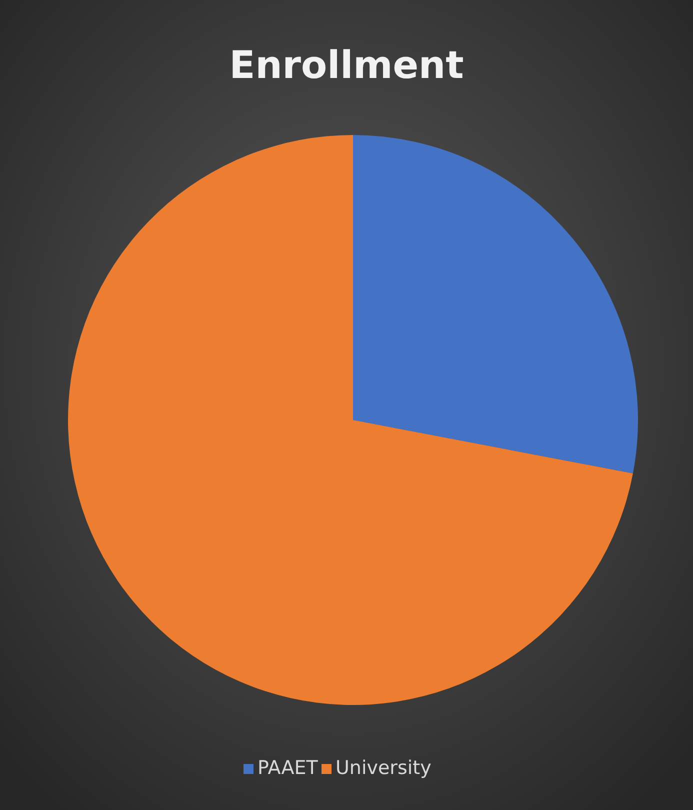 Image resolution: width=693 pixels, height=810 pixels. I want to click on chart-title: Enrollment, so click(346, 65).